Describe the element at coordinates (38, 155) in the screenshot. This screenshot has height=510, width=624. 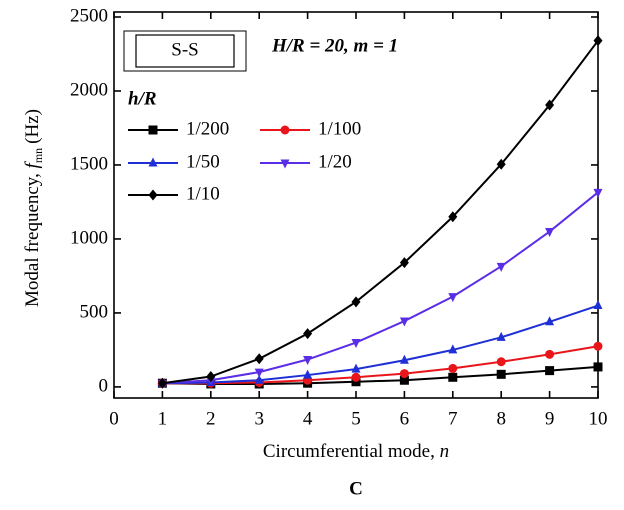
I see `y-axis-label-sub: mn` at that location.